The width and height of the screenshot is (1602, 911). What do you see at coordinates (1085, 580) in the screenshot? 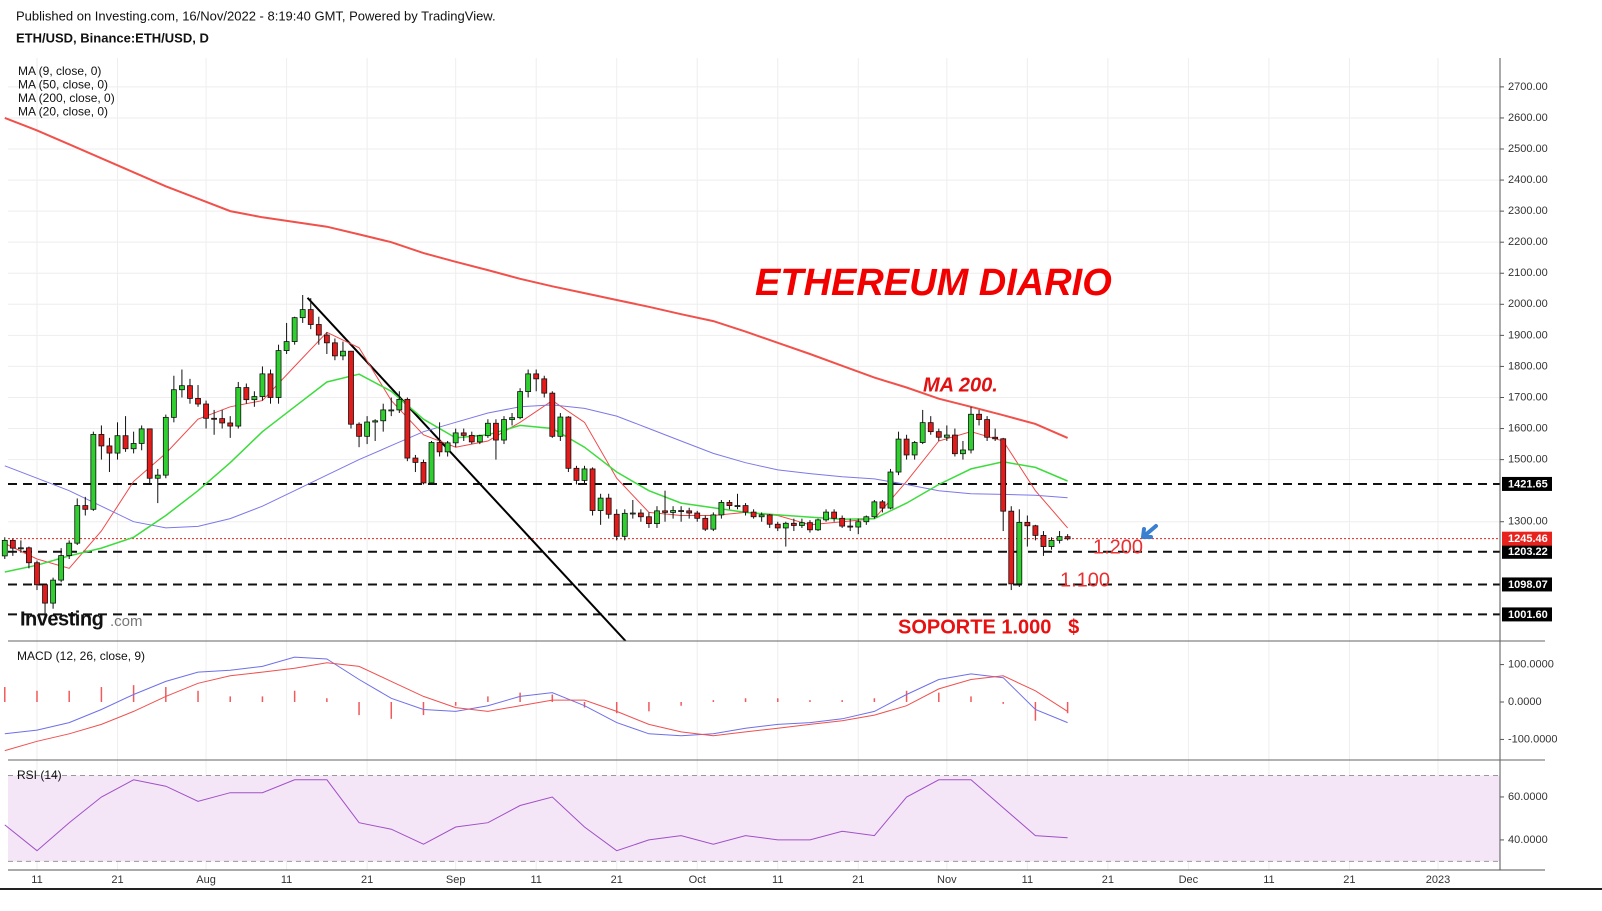
I see `annotation-level: 1.100` at bounding box center [1085, 580].